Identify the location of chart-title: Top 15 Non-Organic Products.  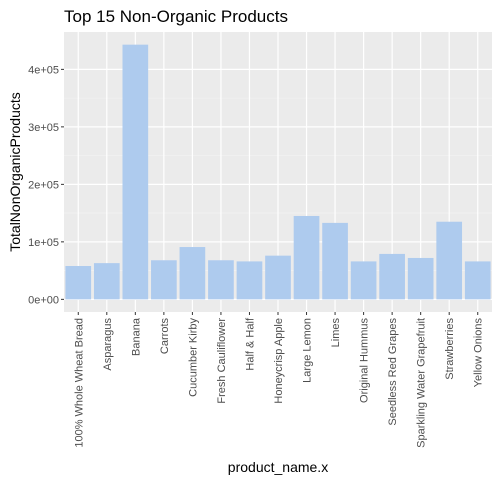
(176, 16).